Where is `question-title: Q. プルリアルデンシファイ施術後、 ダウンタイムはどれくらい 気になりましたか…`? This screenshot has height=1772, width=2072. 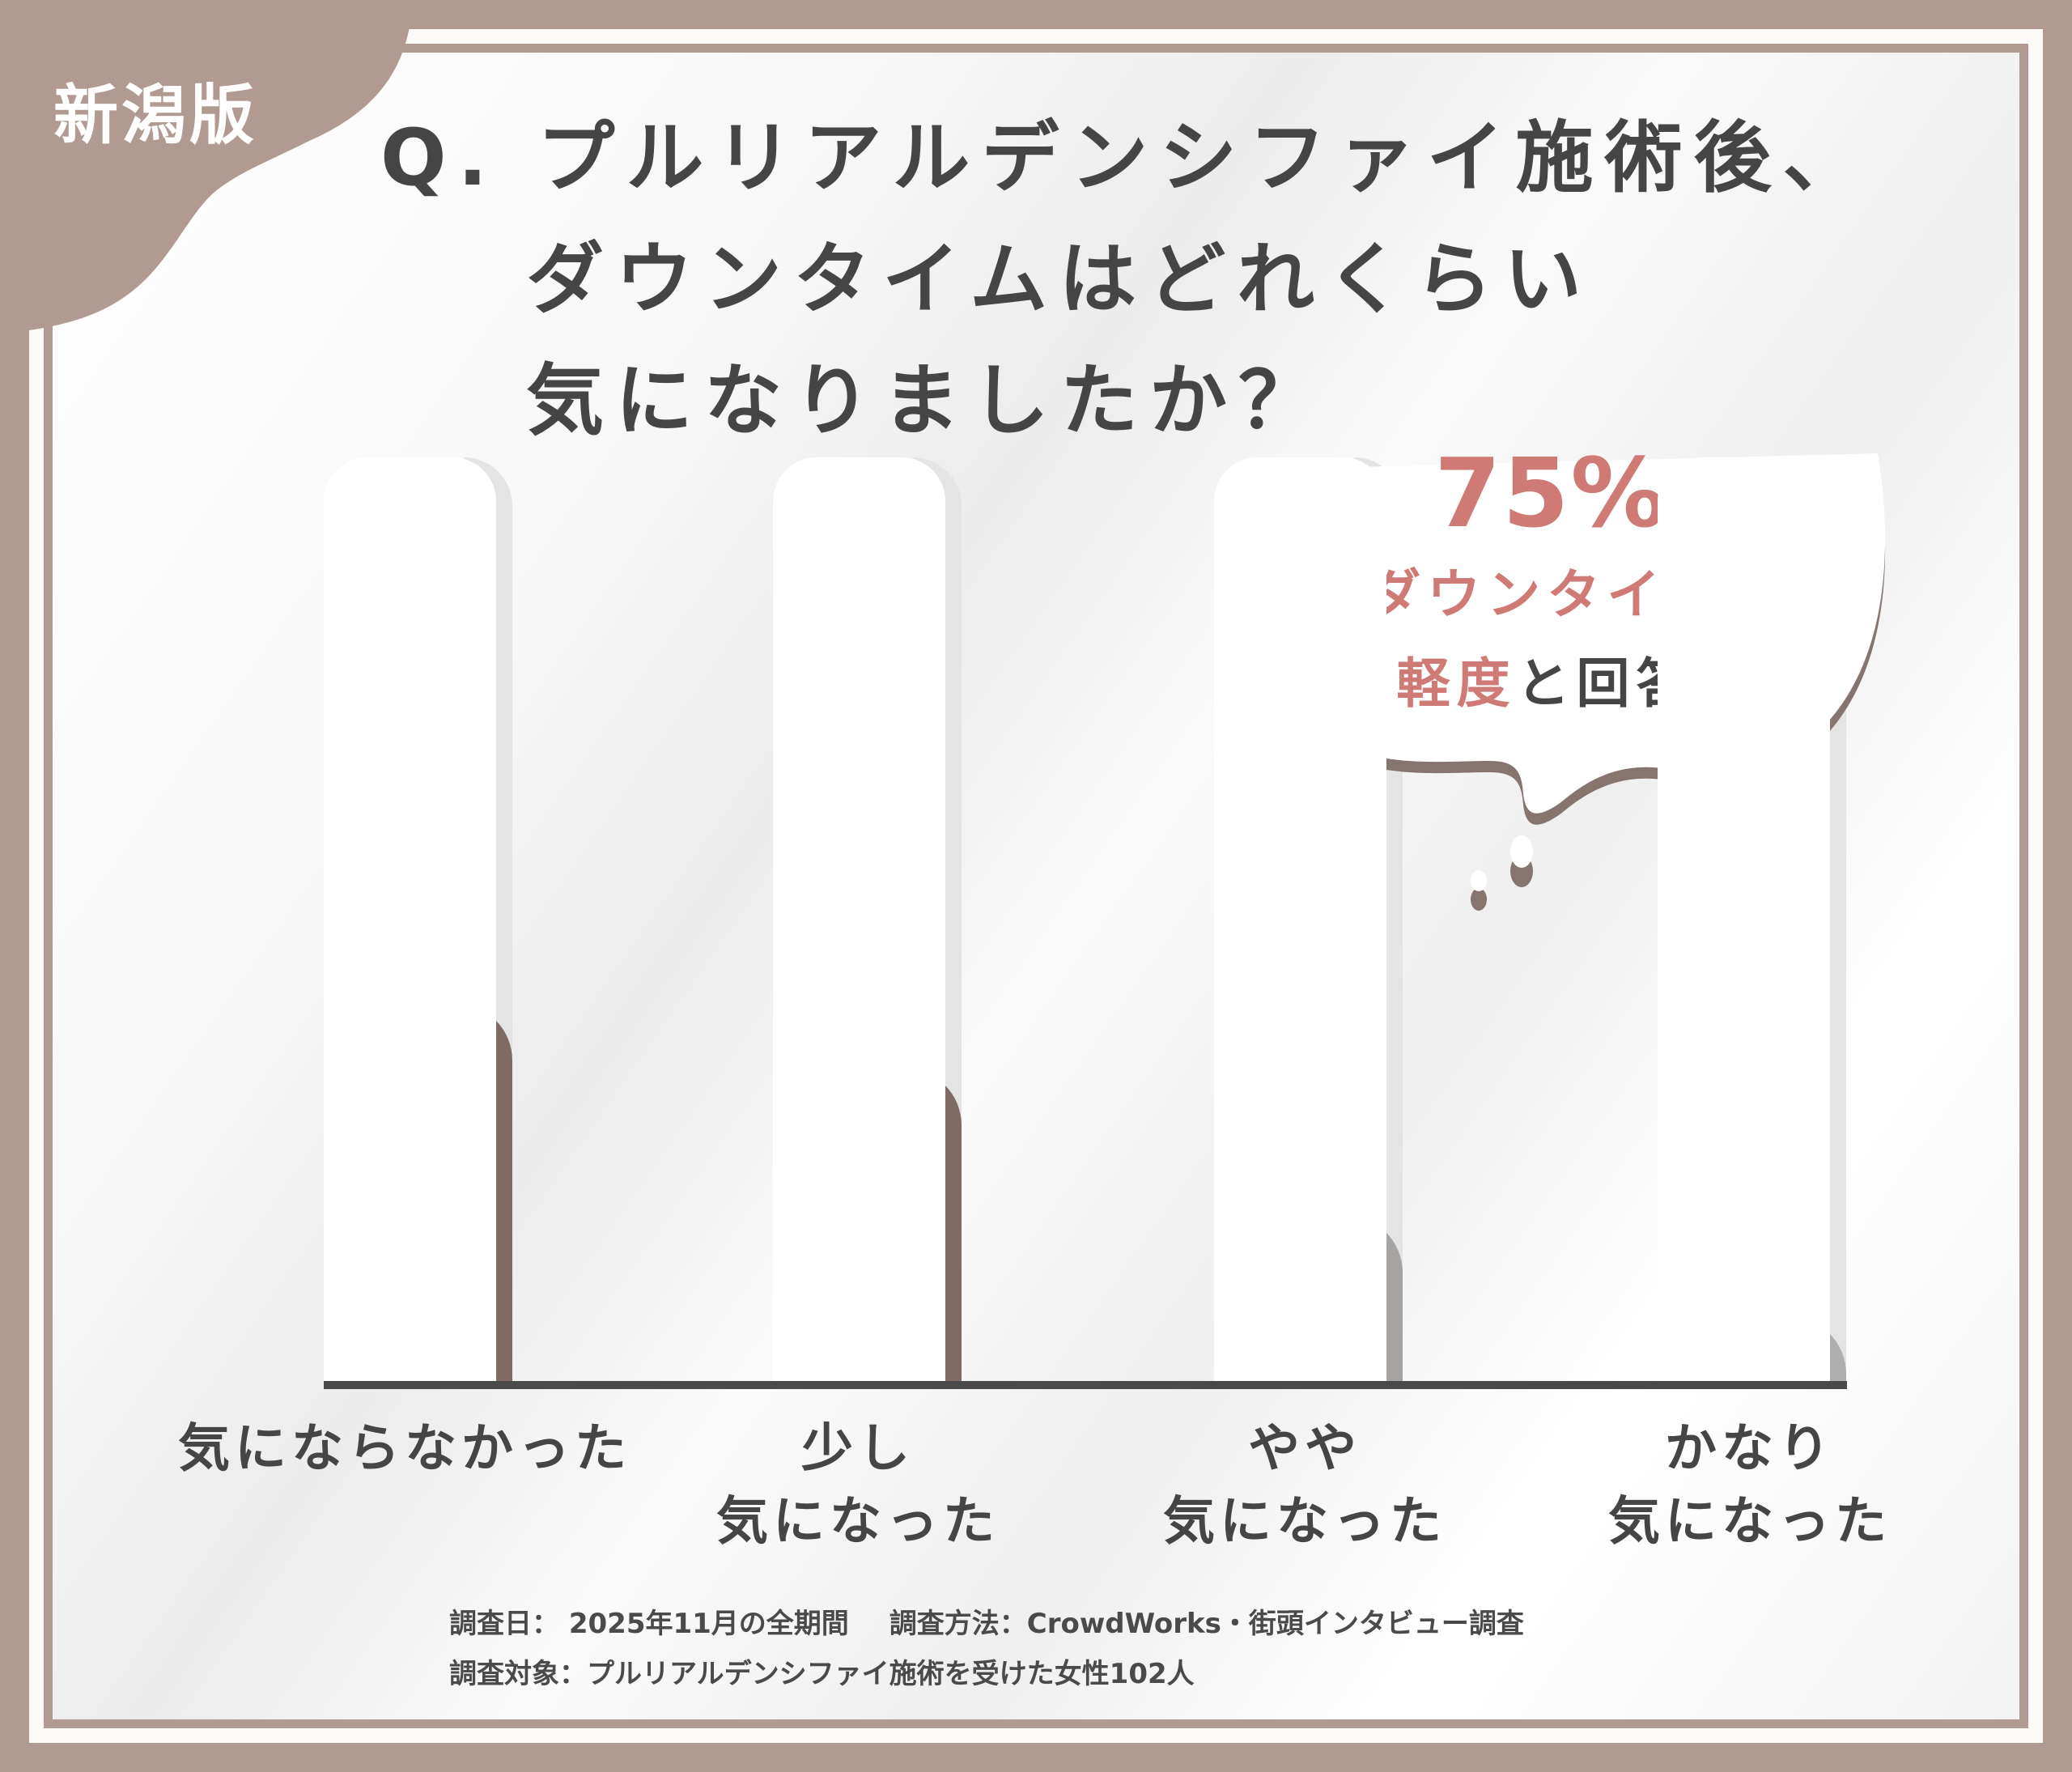 question-title: Q. プルリアルデンシファイ施術後、 ダウンタイムはどれくらい 気になりましたか… is located at coordinates (1126, 279).